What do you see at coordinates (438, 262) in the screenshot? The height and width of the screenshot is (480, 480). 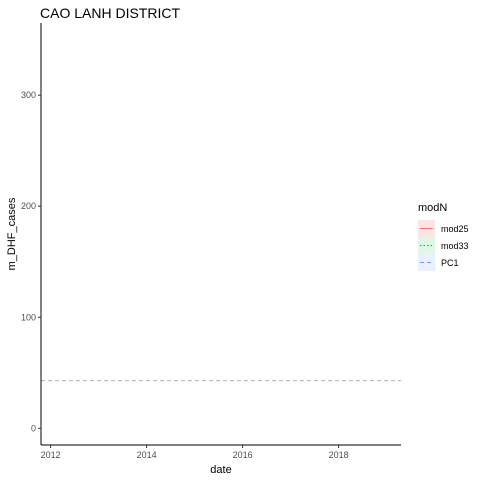 I see `legend-item-PC1: PC1` at bounding box center [438, 262].